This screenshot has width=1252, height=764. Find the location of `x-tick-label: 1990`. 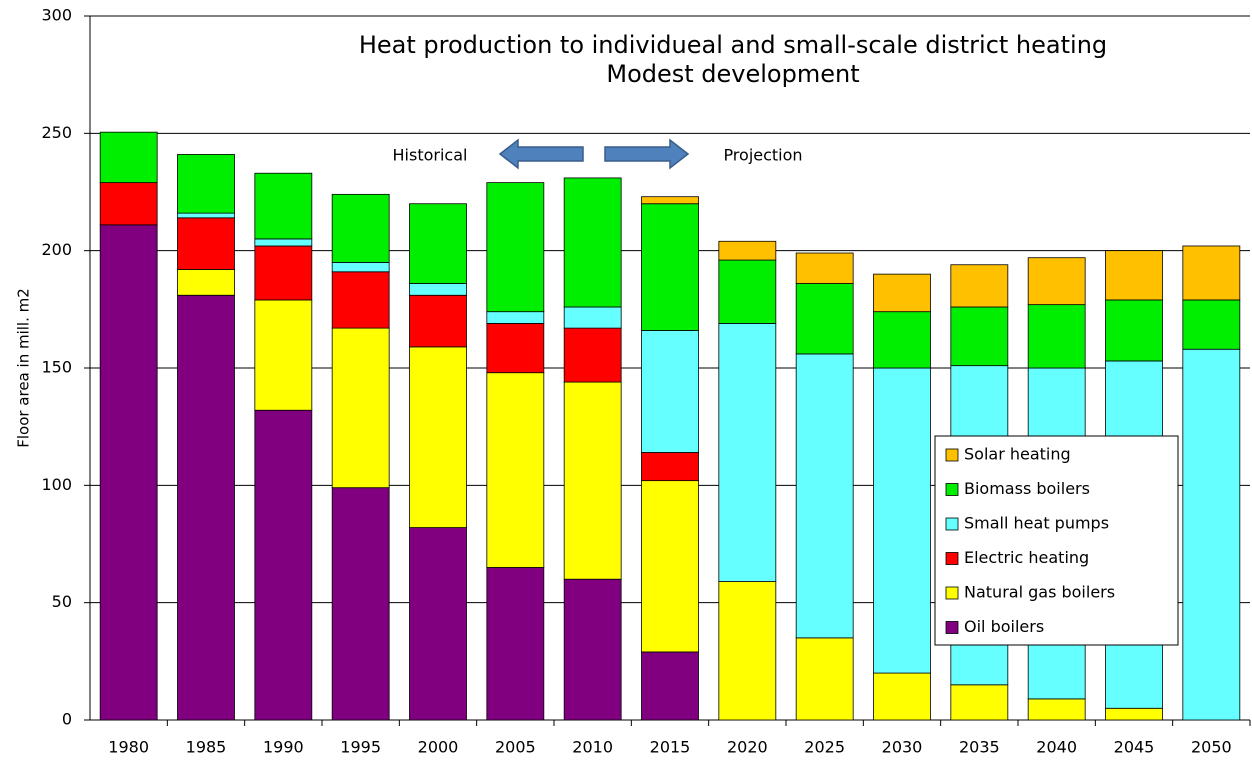

x-tick-label: 1990 is located at coordinates (283, 747).